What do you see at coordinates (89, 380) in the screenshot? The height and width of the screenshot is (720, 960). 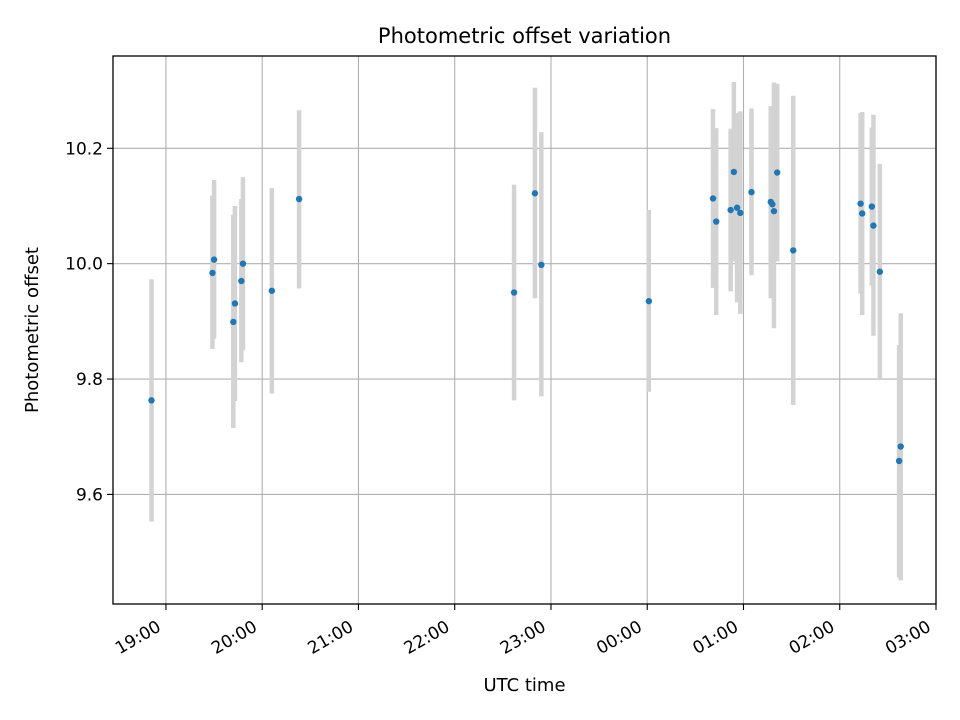 I see `y-tick-label: 9.8` at bounding box center [89, 380].